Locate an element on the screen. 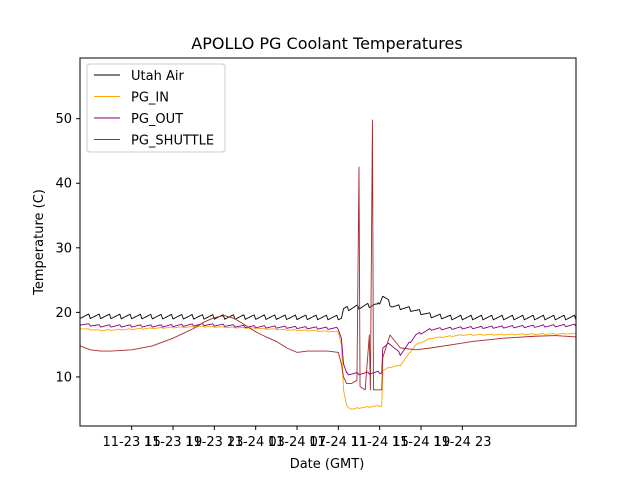 This screenshot has height=480, width=640. x-tick-label: 11-24 03 is located at coordinates (255, 442).